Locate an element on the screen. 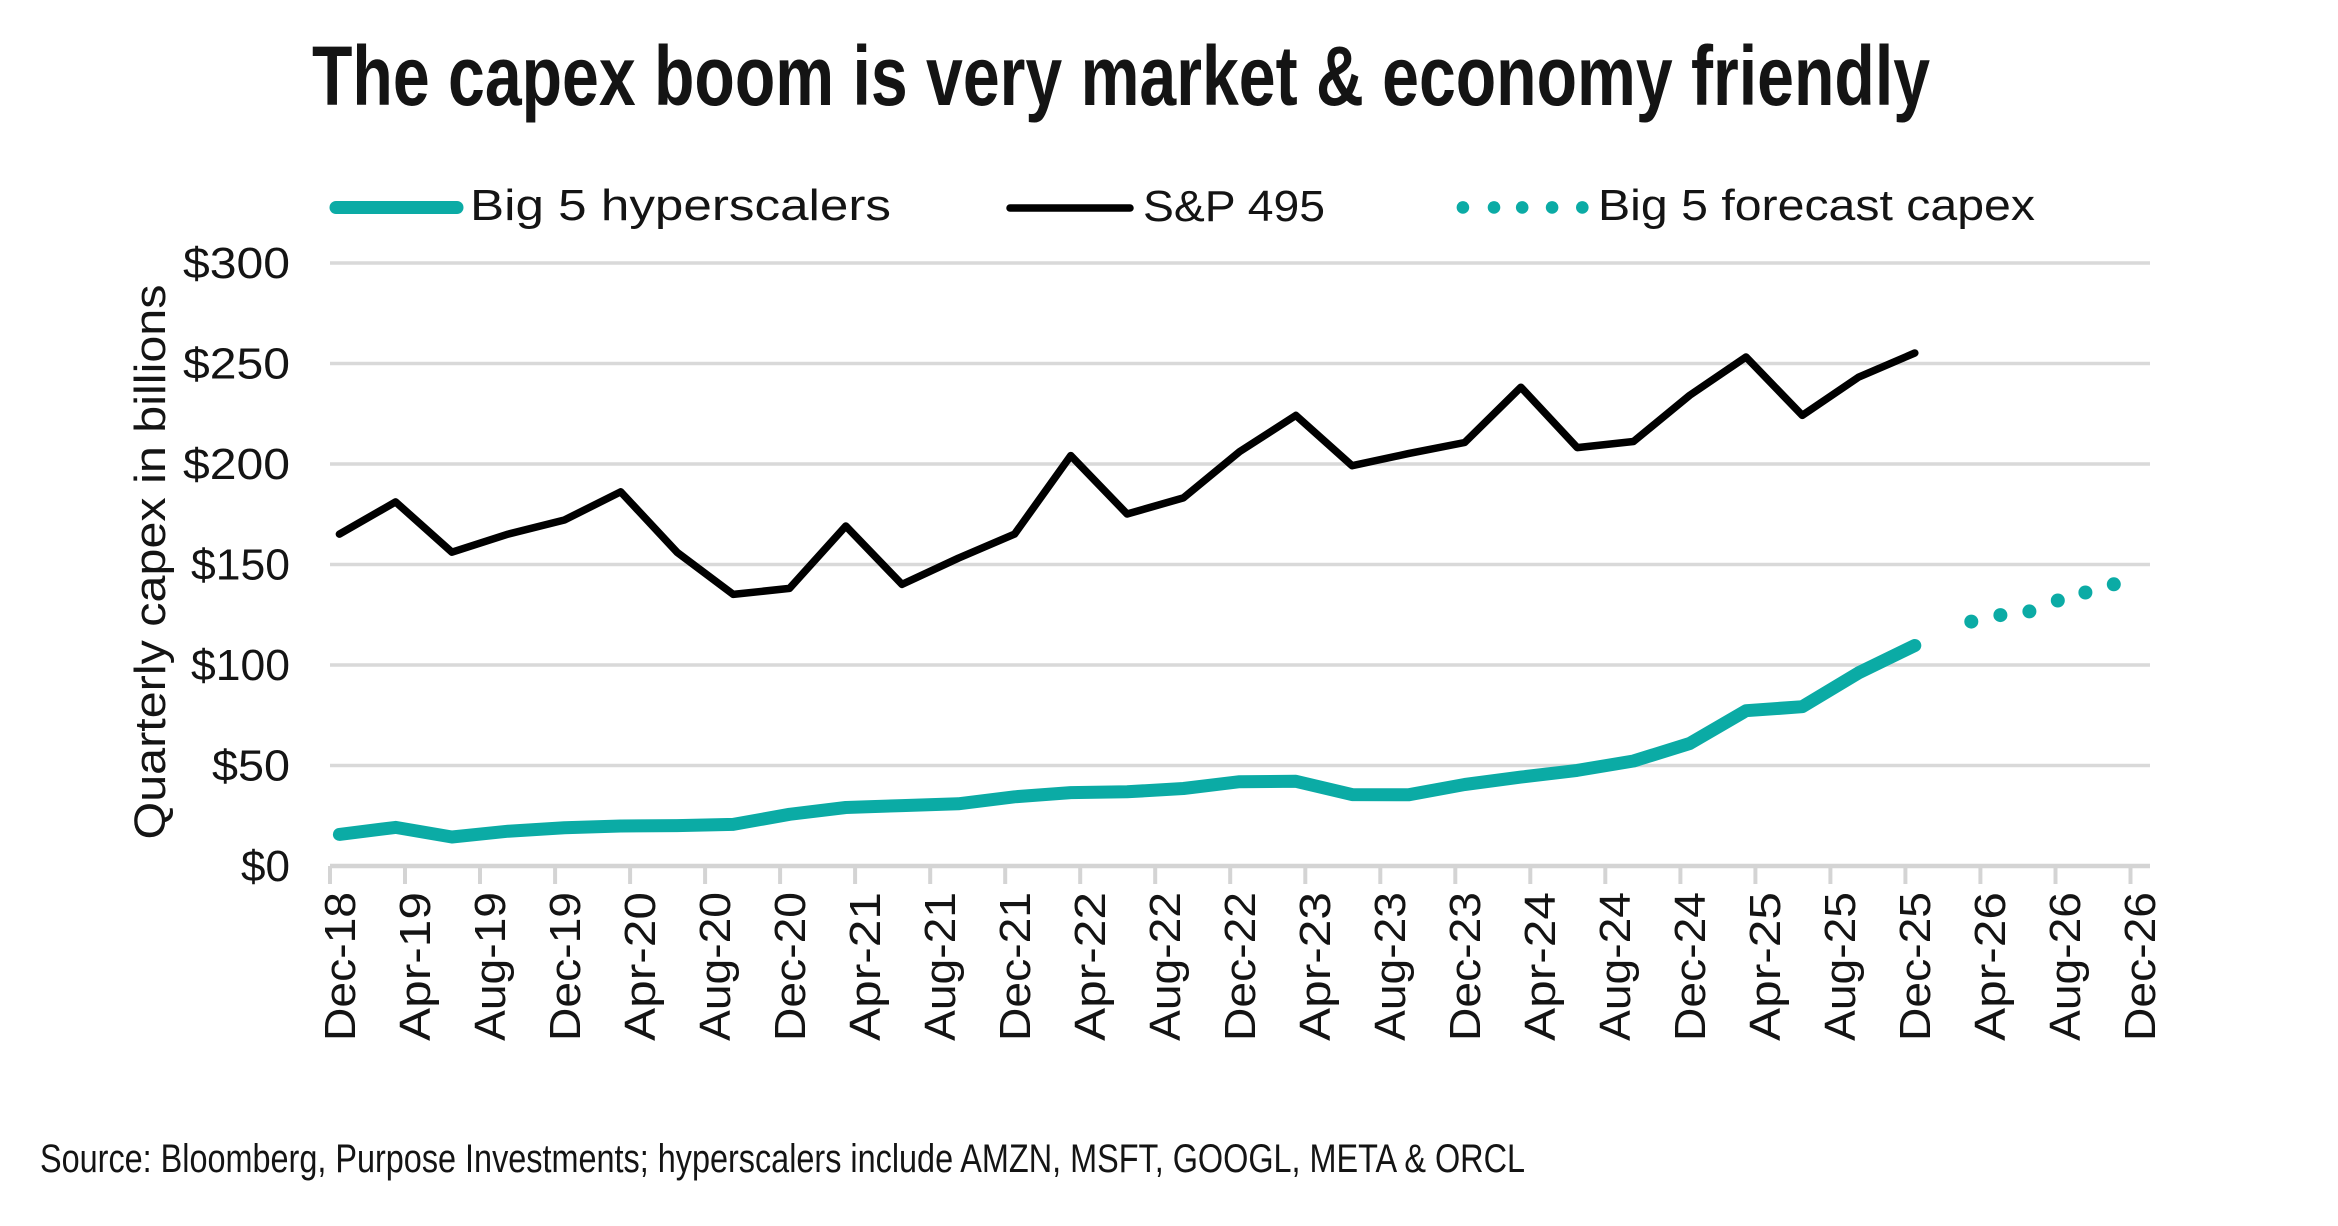  svg-text: Dec-18 is located at coordinates (340, 966).